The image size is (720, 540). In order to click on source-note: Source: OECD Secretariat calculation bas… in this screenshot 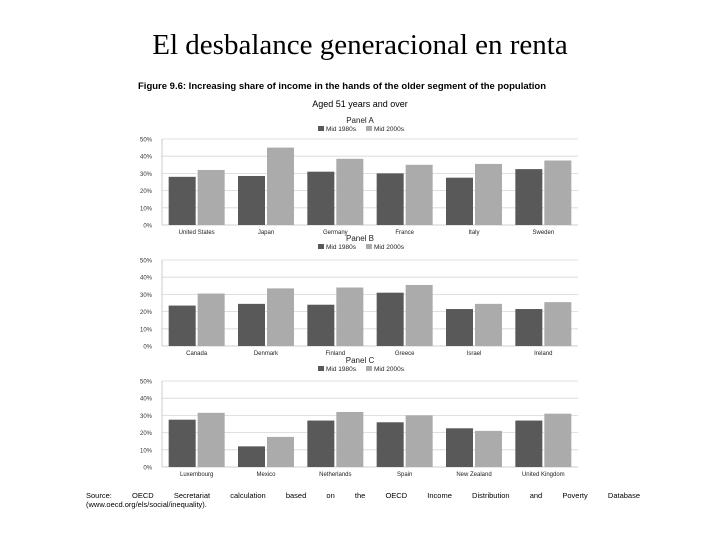, I will do `click(363, 500)`.